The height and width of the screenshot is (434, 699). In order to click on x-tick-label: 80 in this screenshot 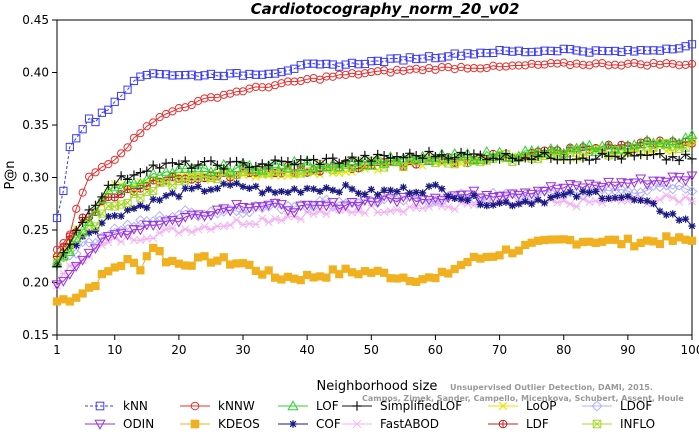, I will do `click(563, 350)`.